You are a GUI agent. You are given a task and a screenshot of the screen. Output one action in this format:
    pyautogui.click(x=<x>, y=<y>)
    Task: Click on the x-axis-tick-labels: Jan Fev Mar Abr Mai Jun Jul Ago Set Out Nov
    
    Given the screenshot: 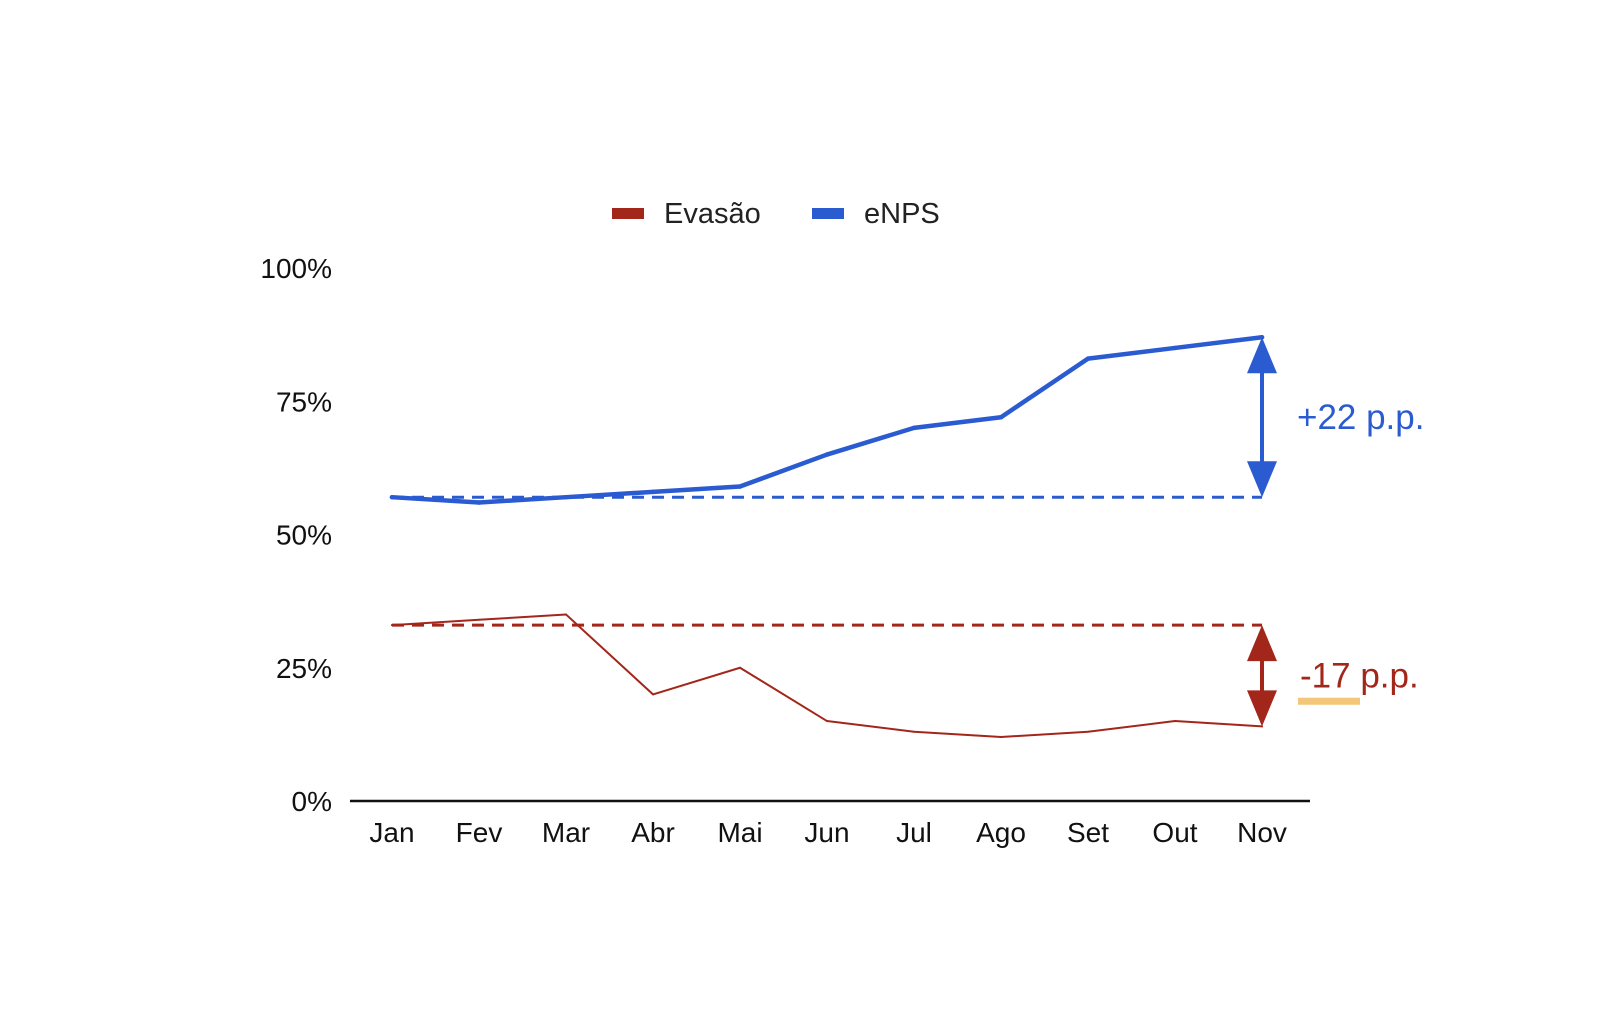 What is the action you would take?
    pyautogui.click(x=827, y=832)
    